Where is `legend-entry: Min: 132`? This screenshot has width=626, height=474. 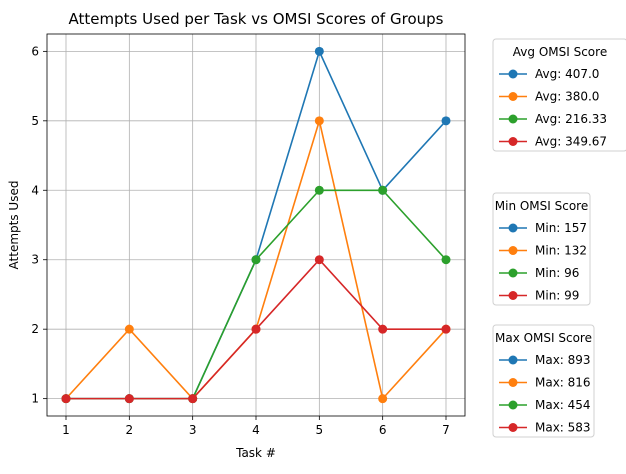 legend-entry: Min: 132 is located at coordinates (561, 251).